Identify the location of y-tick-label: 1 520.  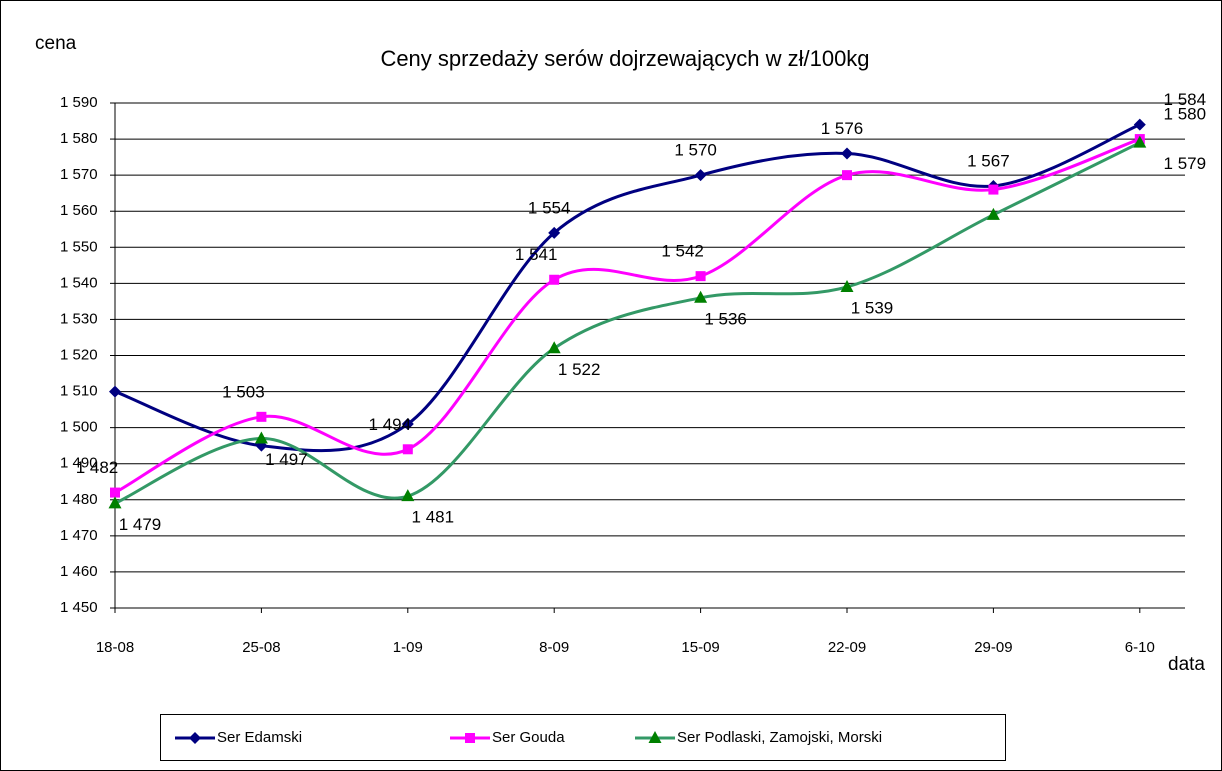
(79, 354).